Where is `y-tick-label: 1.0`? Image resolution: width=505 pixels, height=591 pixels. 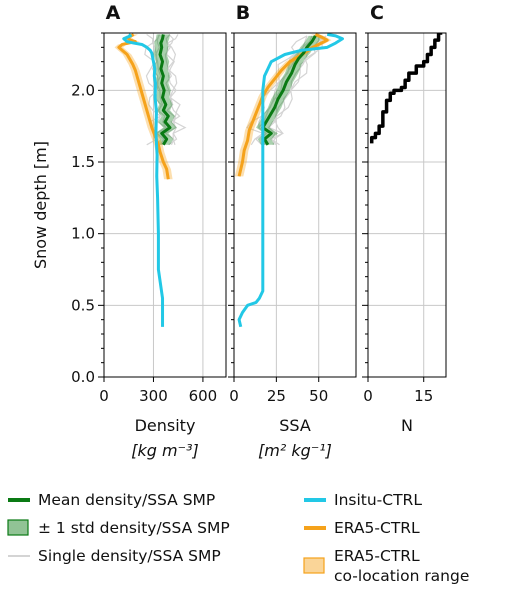 y-tick-label: 1.0 is located at coordinates (83, 234).